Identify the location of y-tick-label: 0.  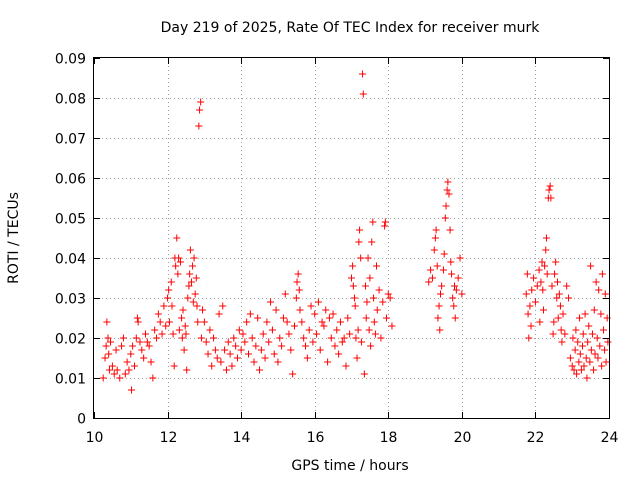
(81, 420).